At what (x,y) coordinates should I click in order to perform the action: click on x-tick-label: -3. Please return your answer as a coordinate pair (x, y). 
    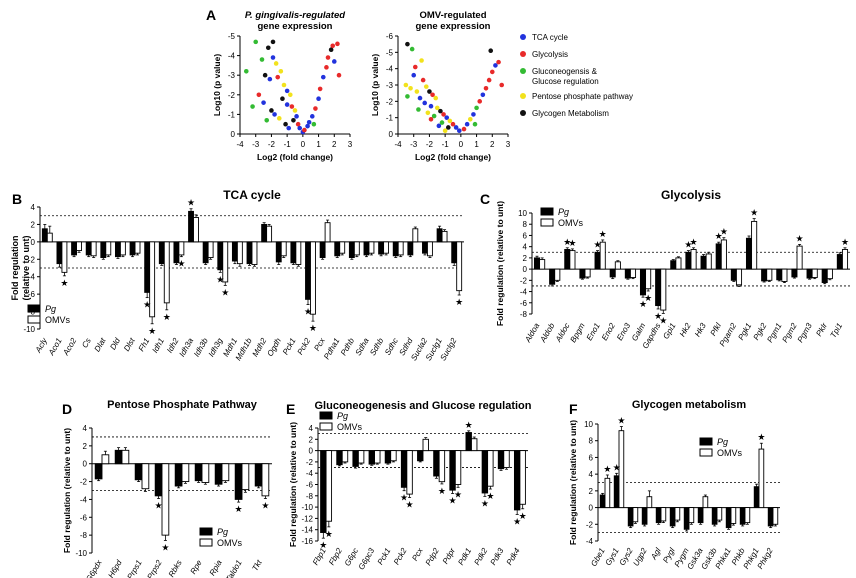
    Looking at the image, I should click on (414, 144).